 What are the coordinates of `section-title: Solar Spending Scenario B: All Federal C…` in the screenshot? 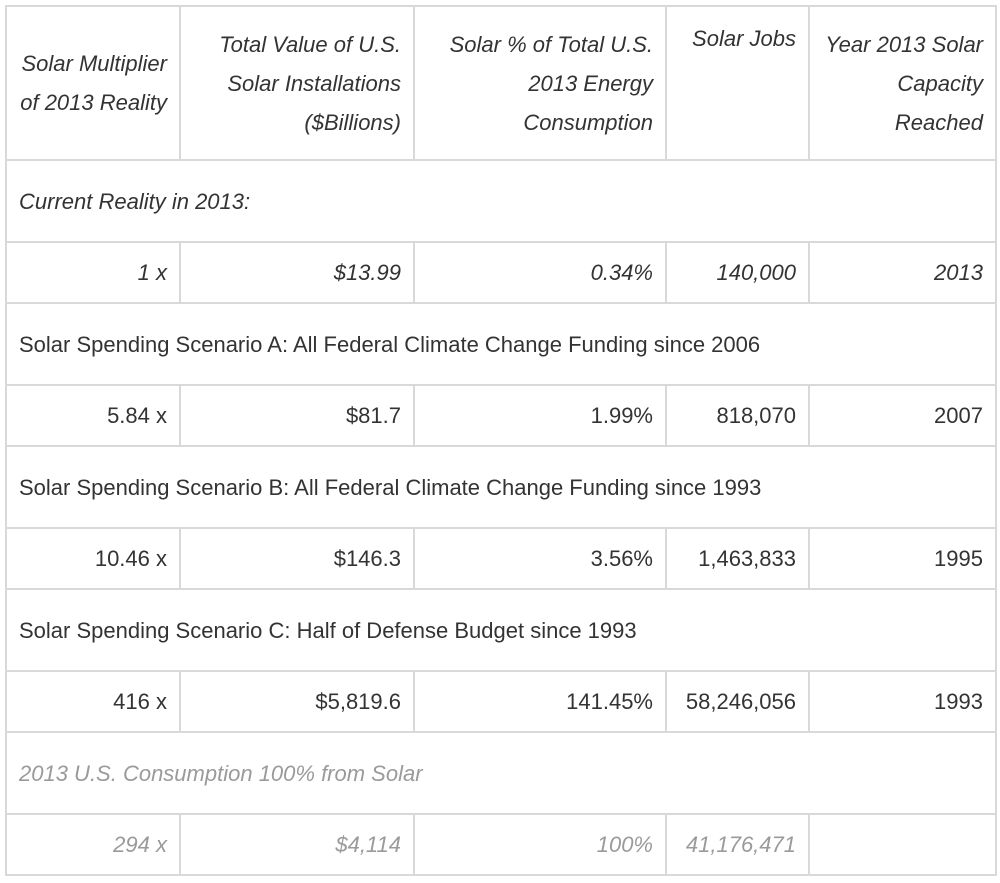 It's located at (501, 487).